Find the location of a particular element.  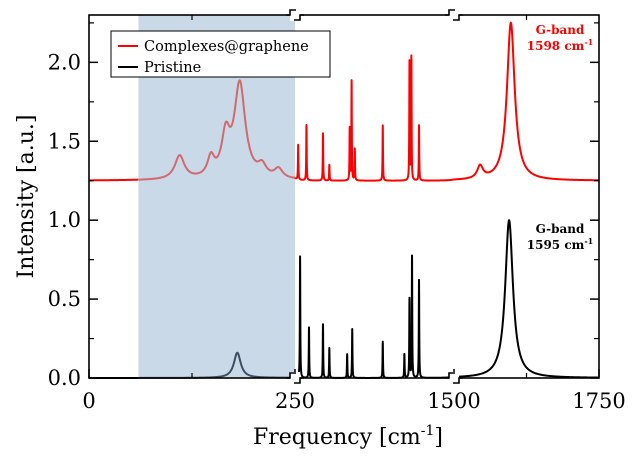

g-band-frequency-label: 1598 cm-1 is located at coordinates (560, 45).